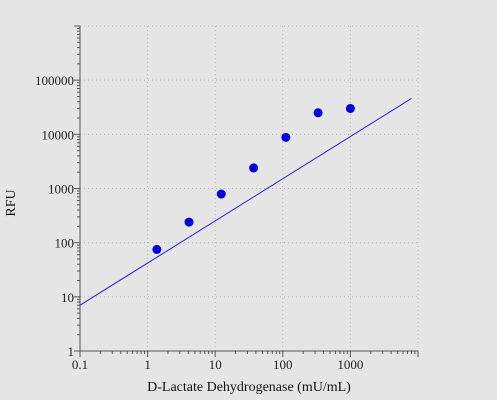  What do you see at coordinates (54, 80) in the screenshot?
I see `y-tick-label: 100000` at bounding box center [54, 80].